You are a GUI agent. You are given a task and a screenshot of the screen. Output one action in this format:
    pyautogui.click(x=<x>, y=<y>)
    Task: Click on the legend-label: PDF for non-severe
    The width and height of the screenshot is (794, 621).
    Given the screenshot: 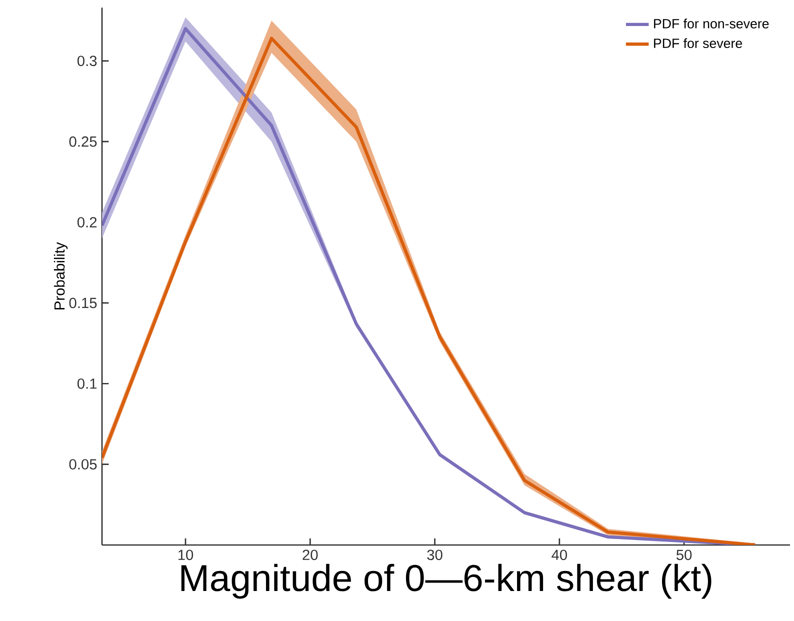 What is the action you would take?
    pyautogui.click(x=711, y=23)
    